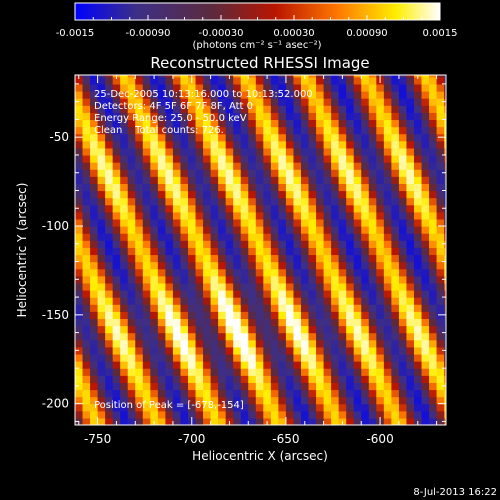  Describe the element at coordinates (285, 439) in the screenshot. I see `x-tick-label: -650` at that location.